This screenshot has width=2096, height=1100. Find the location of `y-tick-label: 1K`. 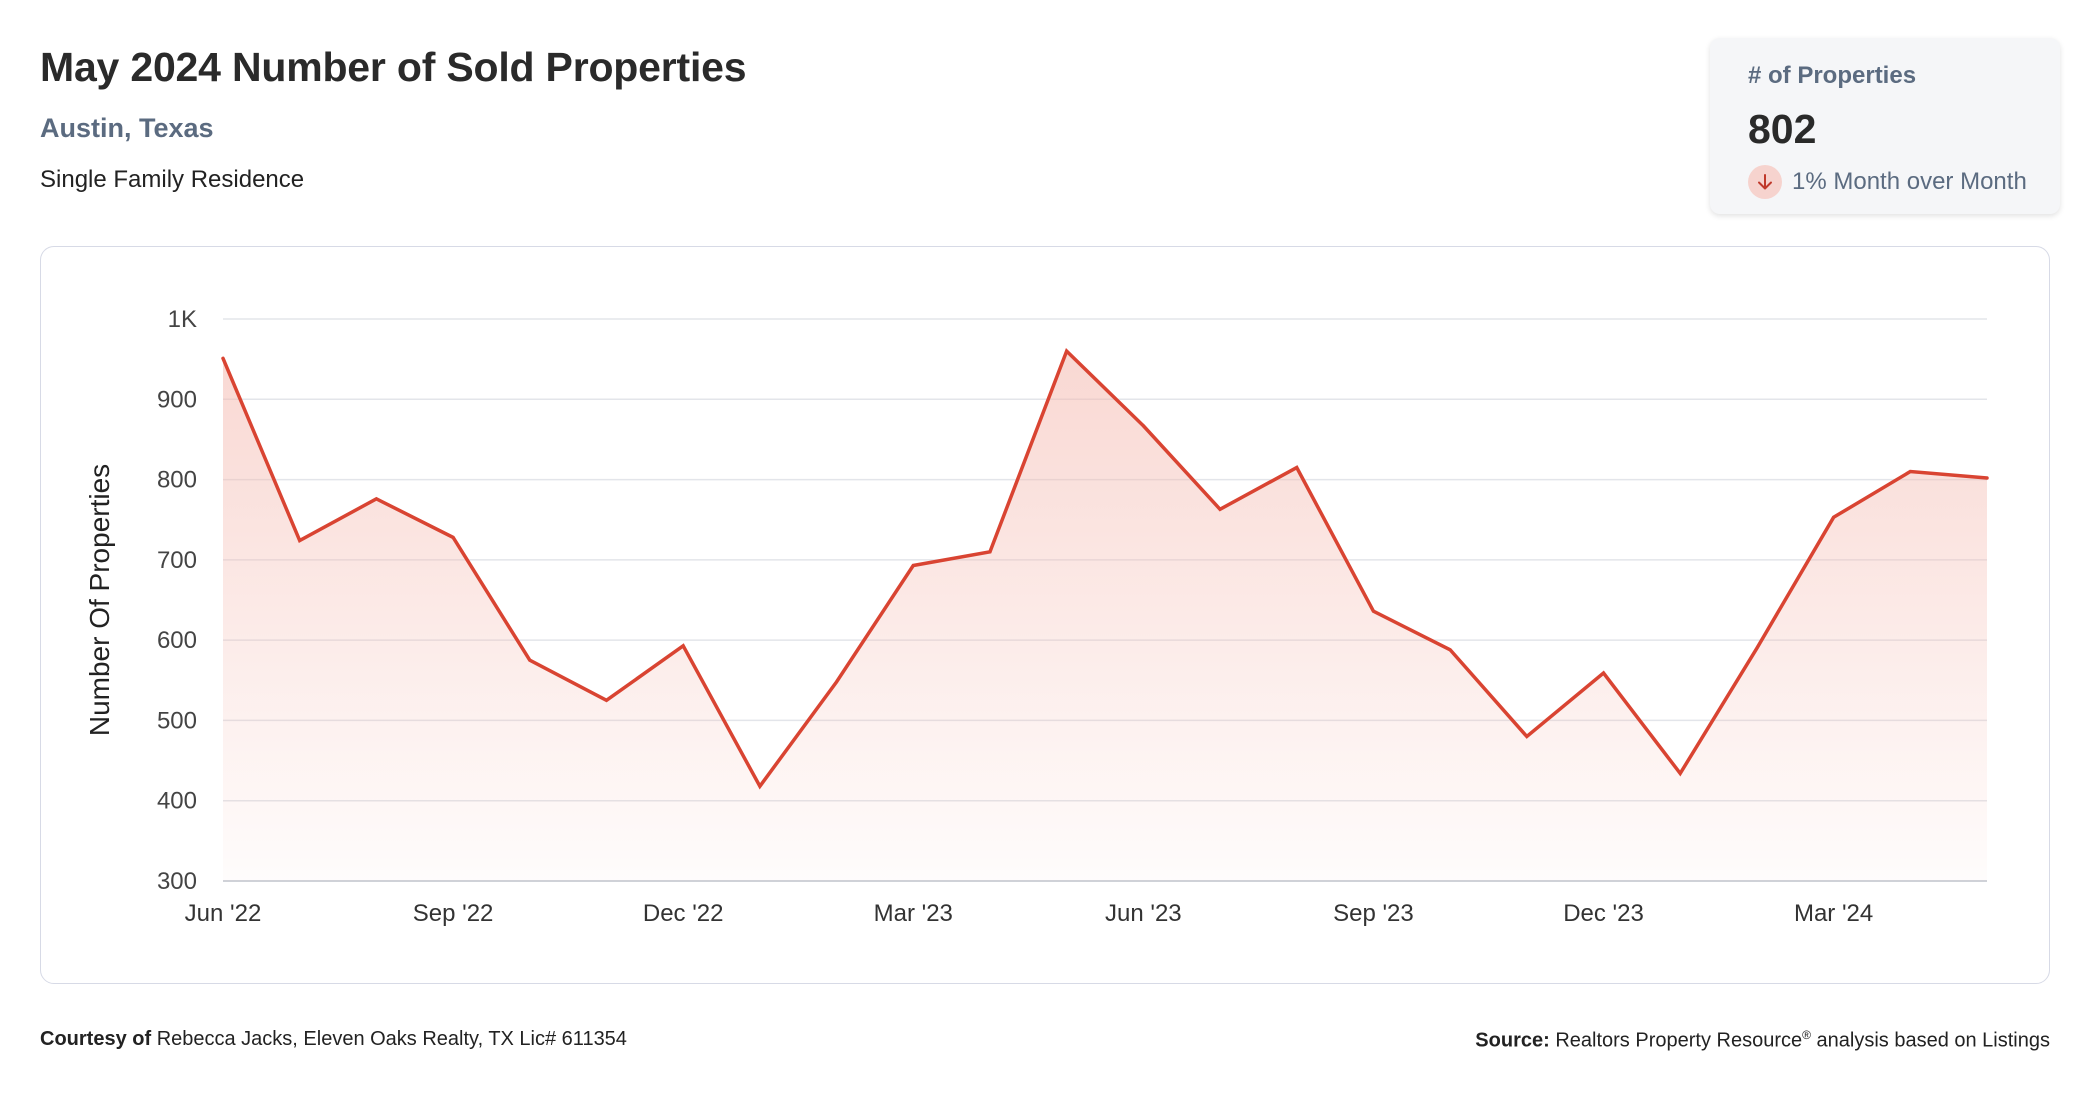

y-tick-label: 1K is located at coordinates (182, 319).